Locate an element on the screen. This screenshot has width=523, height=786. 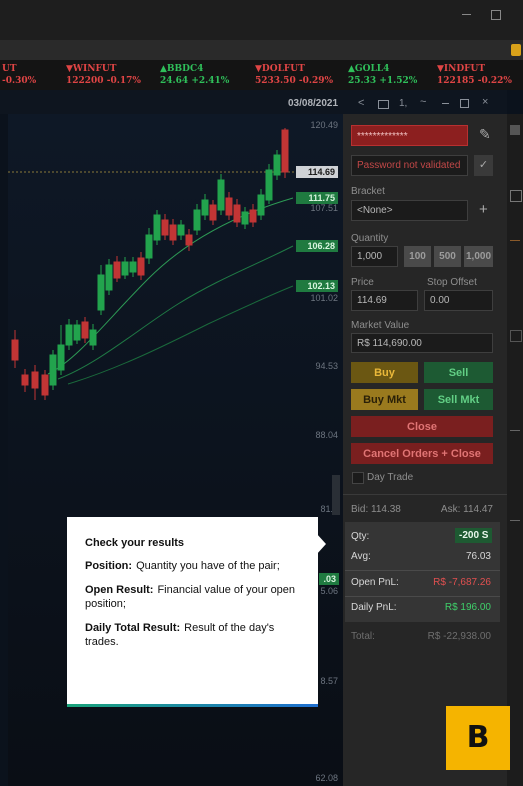
tooltip-term: Position: is located at coordinates (109, 566).